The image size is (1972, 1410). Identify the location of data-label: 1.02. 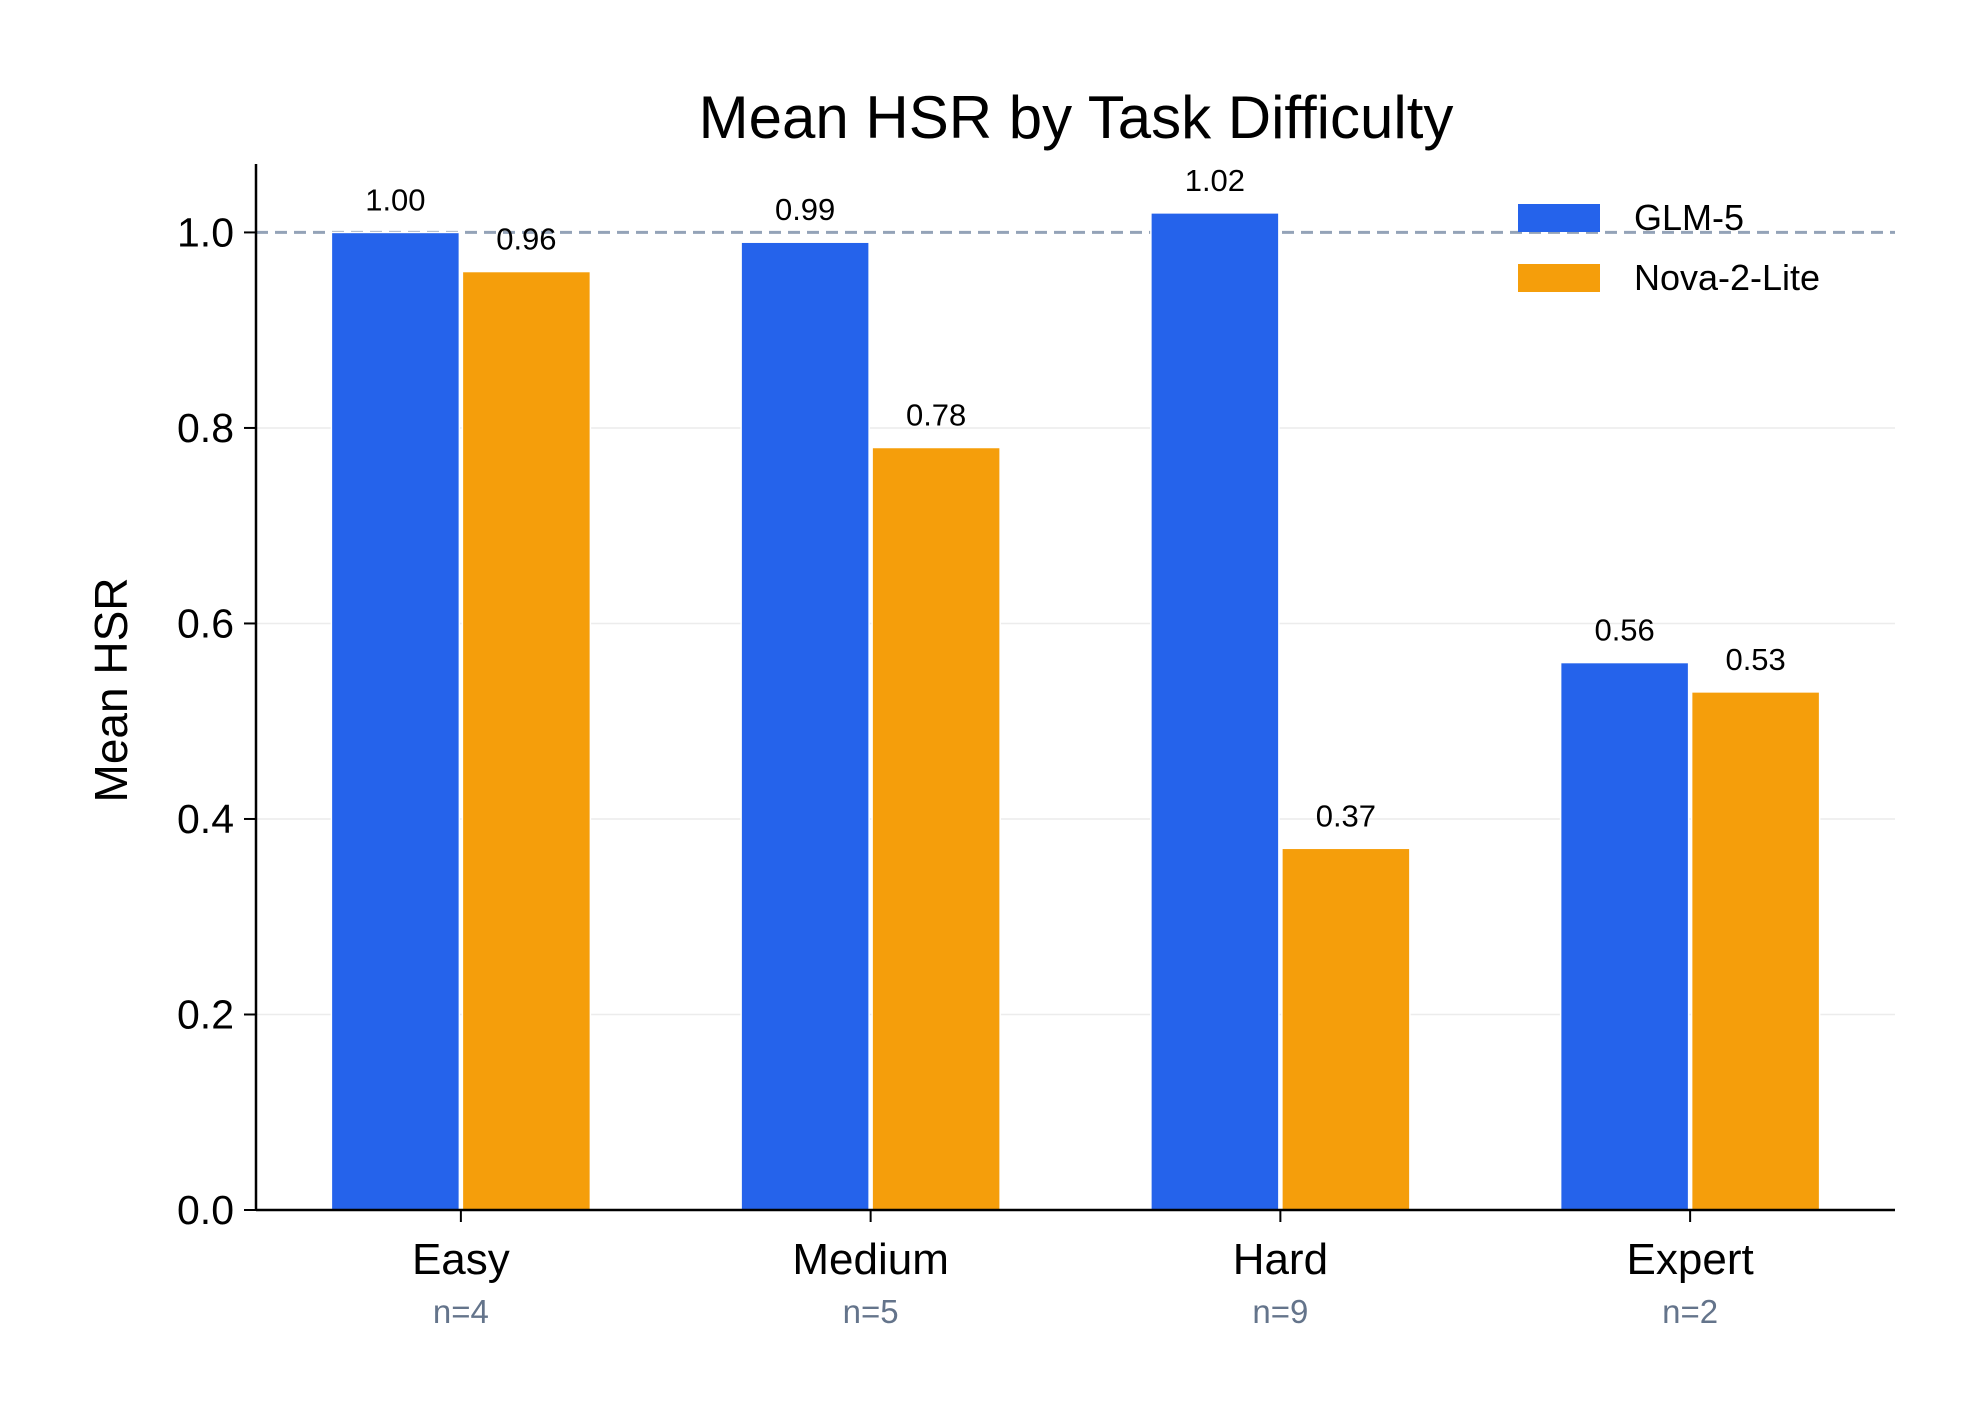
(1215, 180).